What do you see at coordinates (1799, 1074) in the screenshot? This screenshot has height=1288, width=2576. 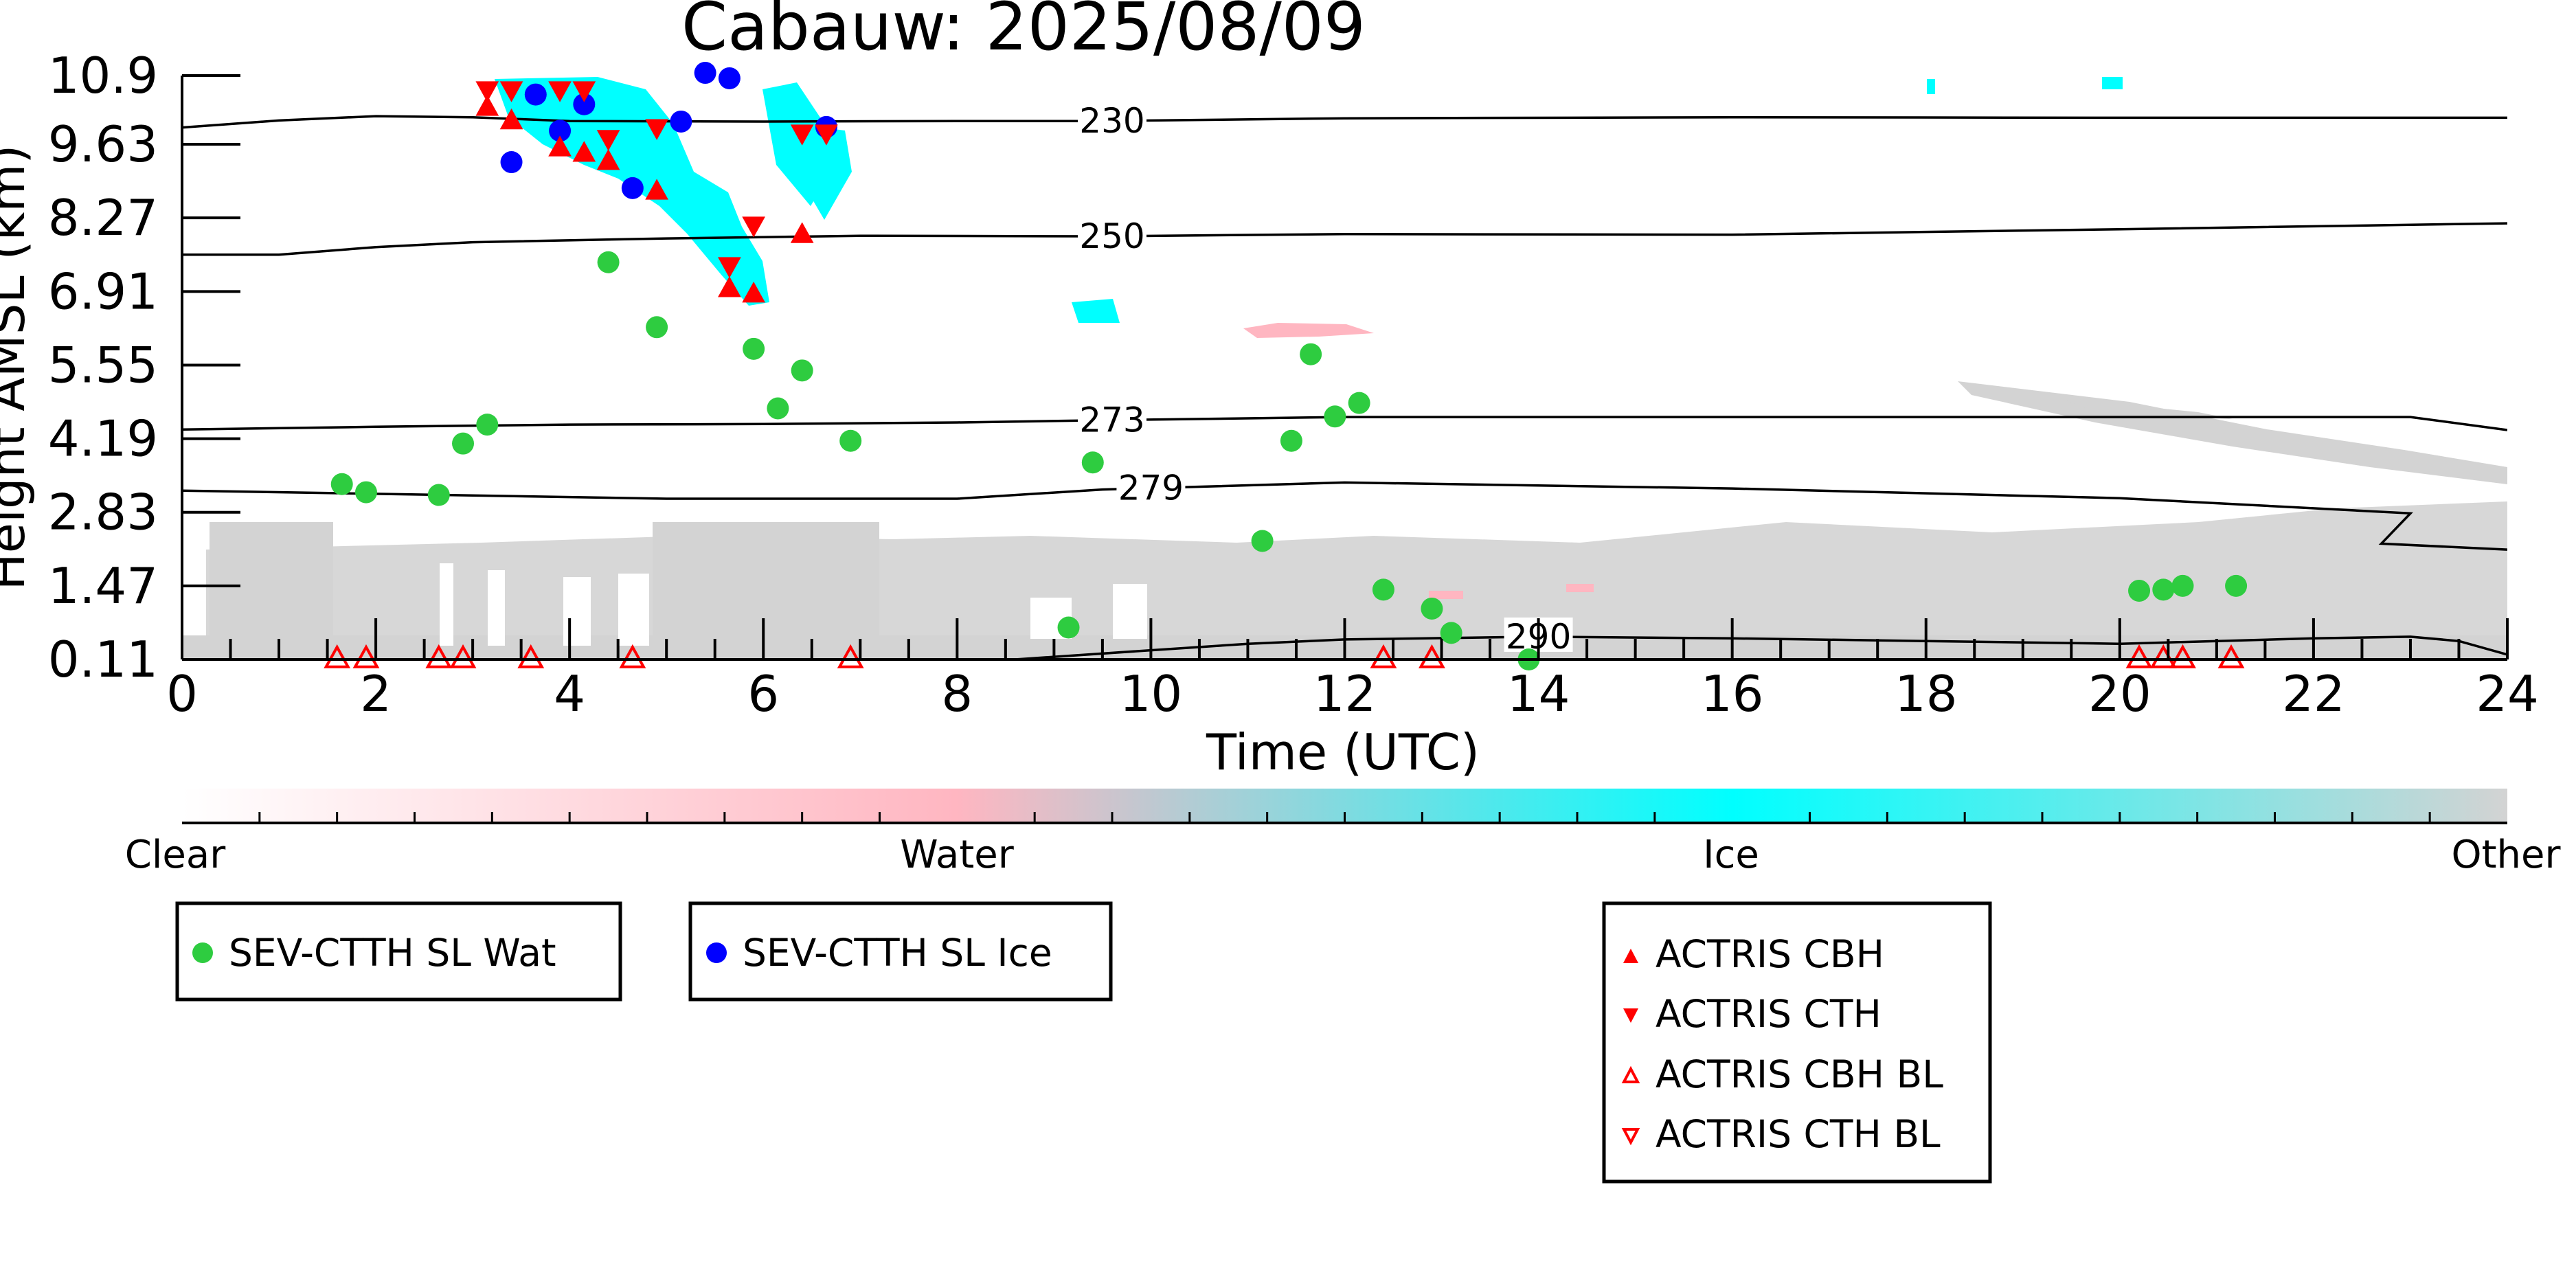 I see `legend-label-actris-cbh-bl: ACTRIS CBH BL` at bounding box center [1799, 1074].